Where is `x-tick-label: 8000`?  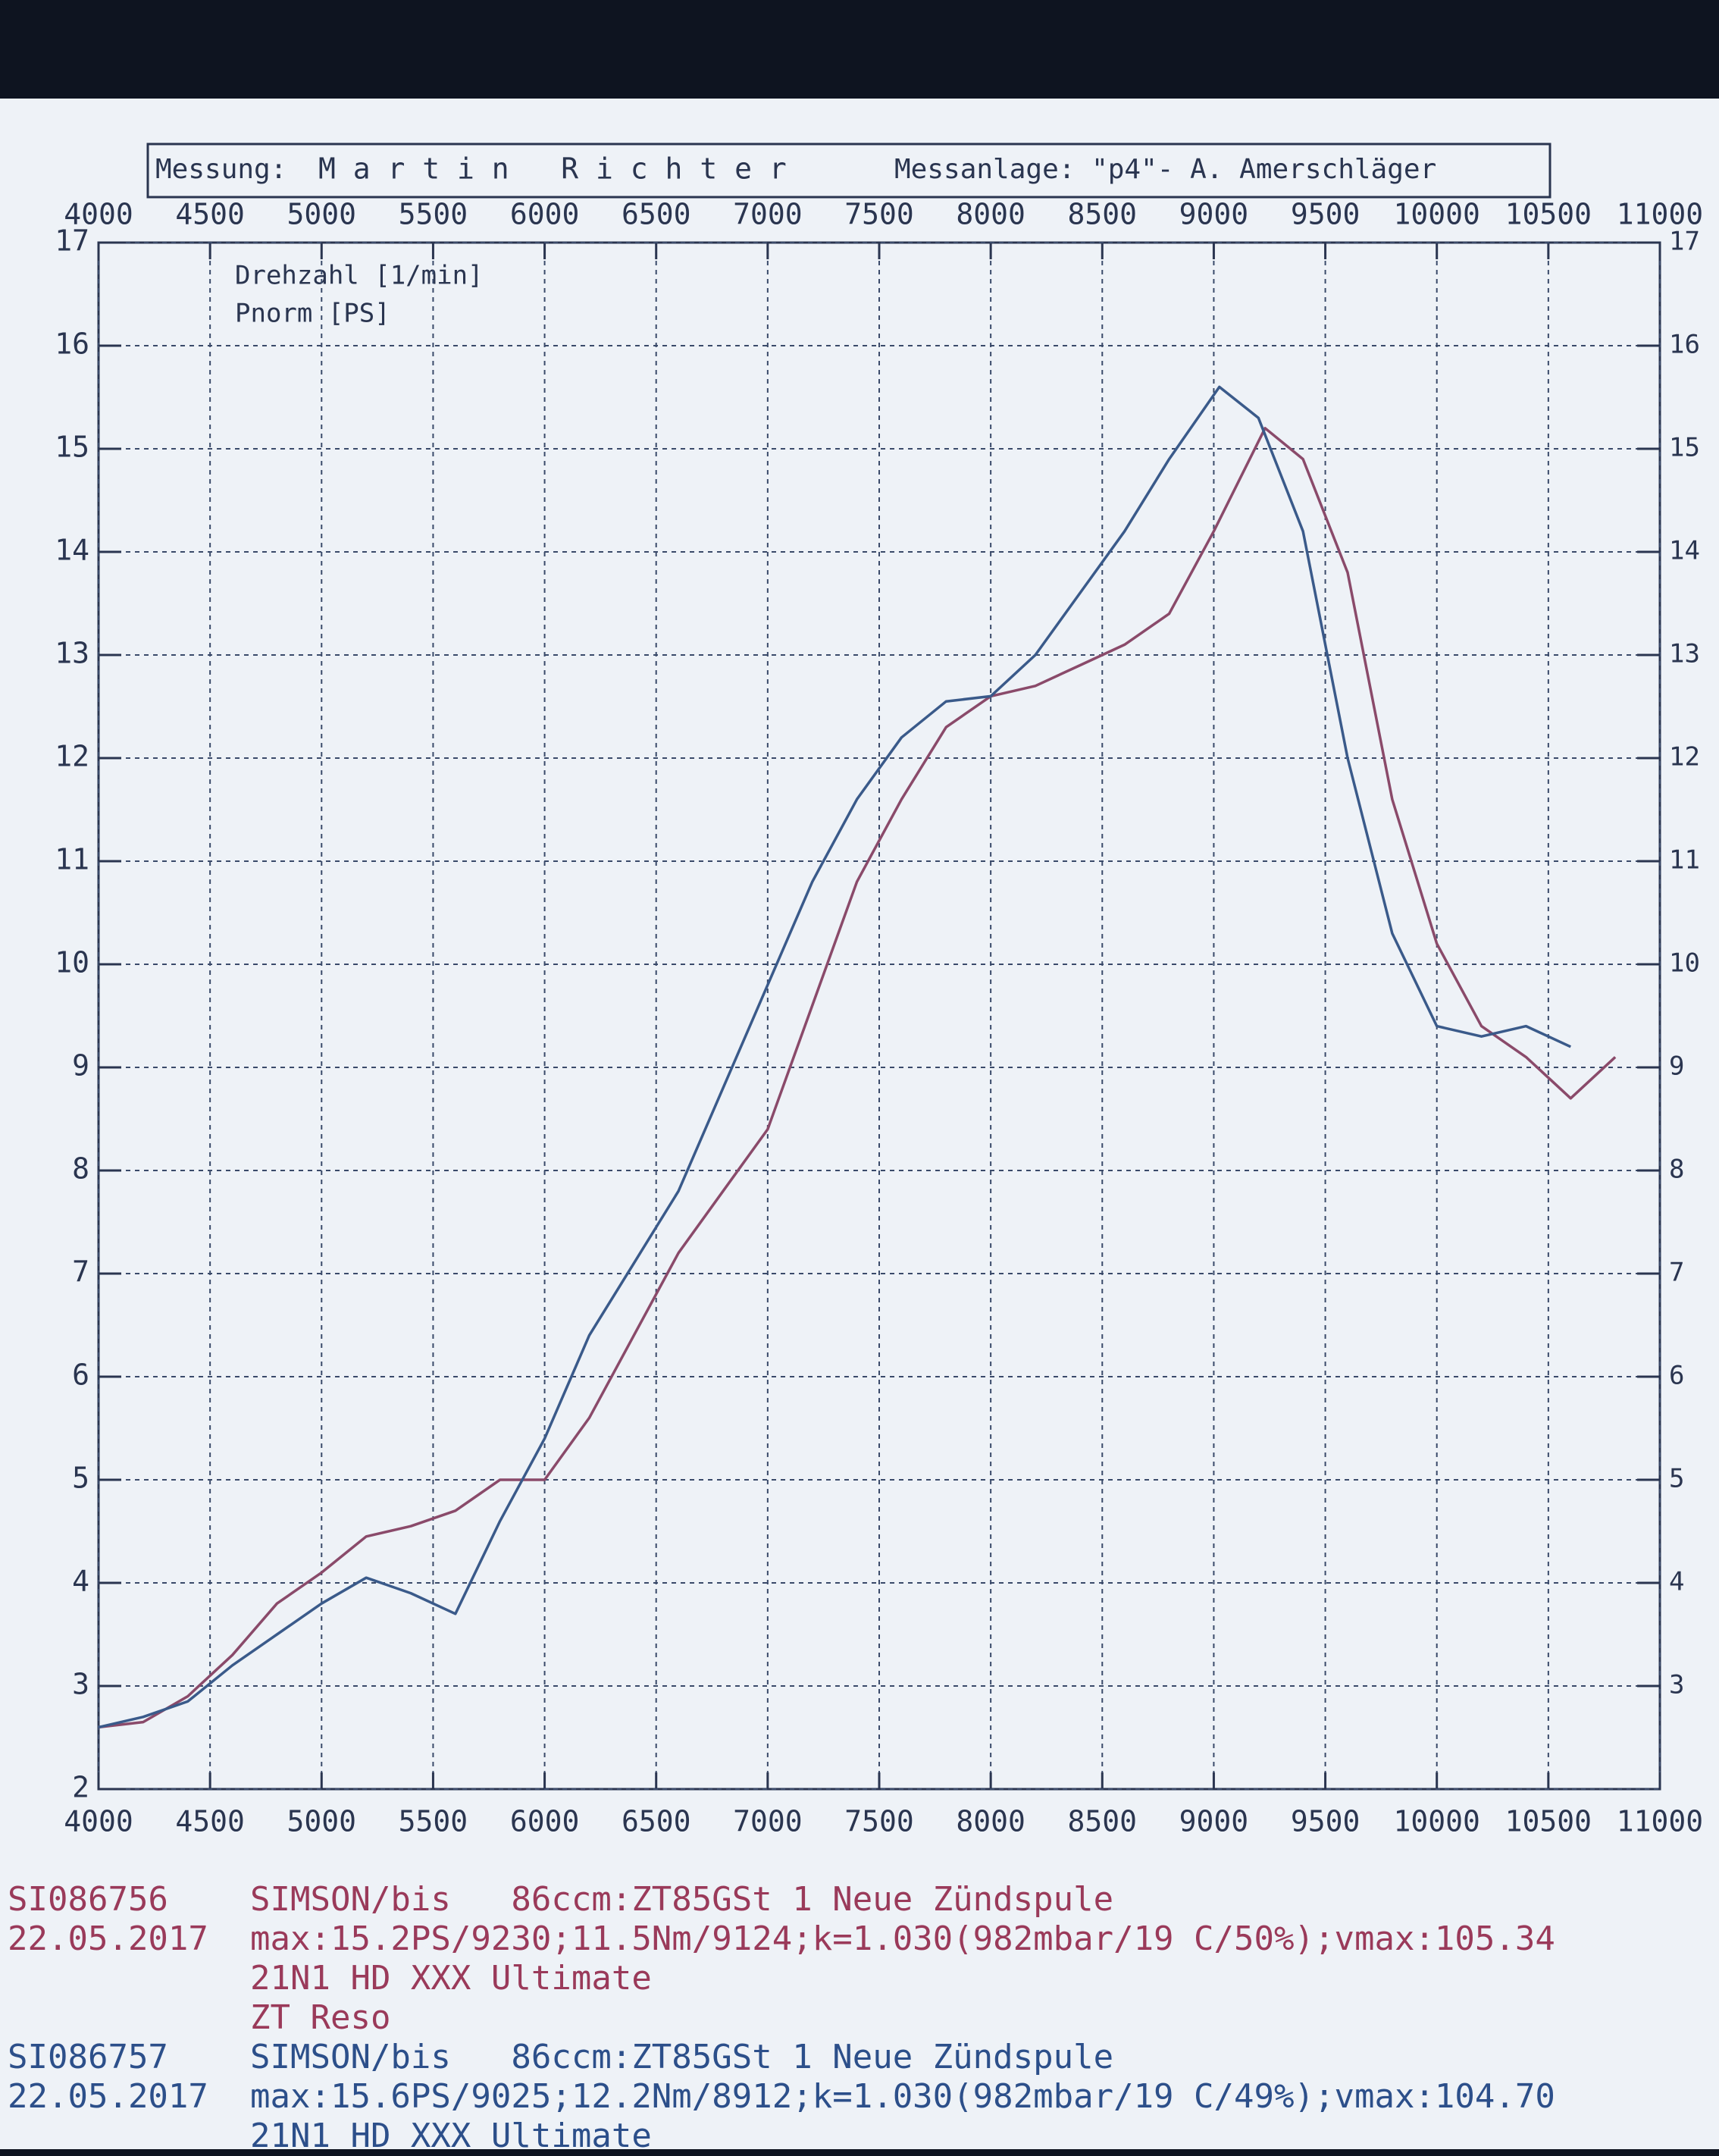 x-tick-label: 8000 is located at coordinates (990, 1821).